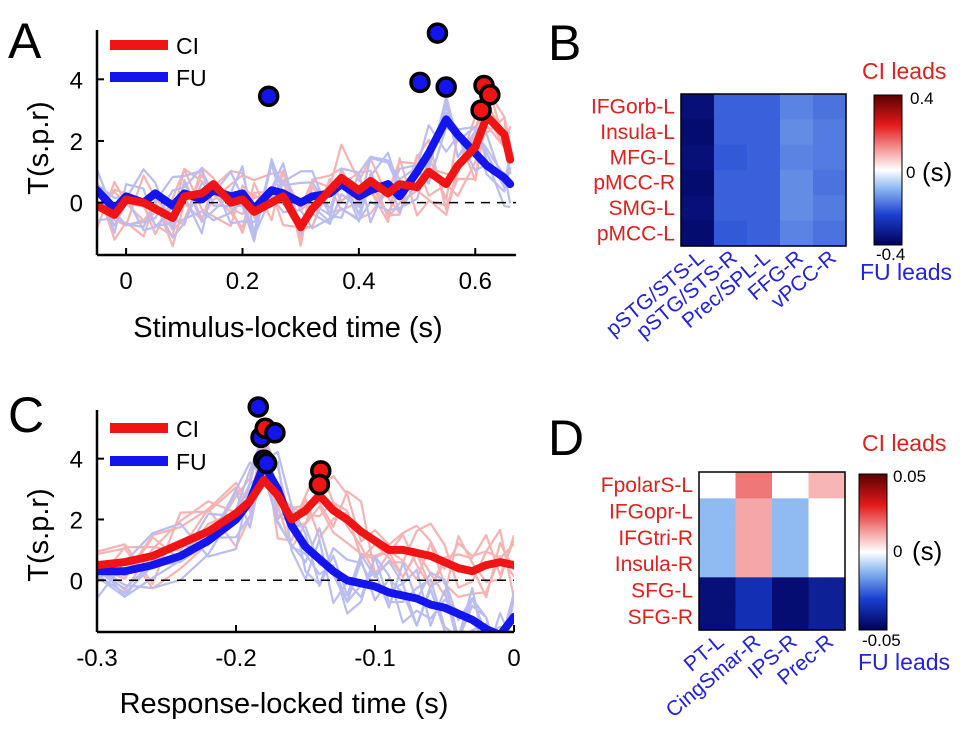 Image resolution: width=974 pixels, height=755 pixels. What do you see at coordinates (25, 41) in the screenshot?
I see `panel-label-a: A` at bounding box center [25, 41].